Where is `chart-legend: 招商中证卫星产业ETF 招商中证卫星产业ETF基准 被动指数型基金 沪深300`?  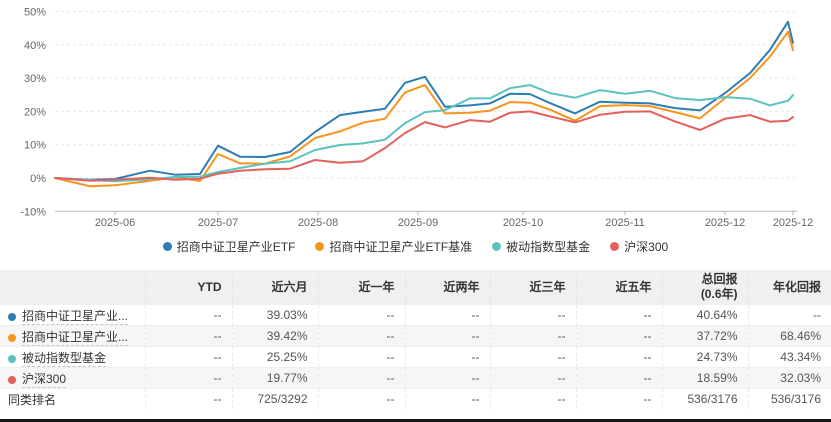 chart-legend: 招商中证卫星产业ETF 招商中证卫星产业ETF基准 被动指数型基金 沪深300 is located at coordinates (415, 246).